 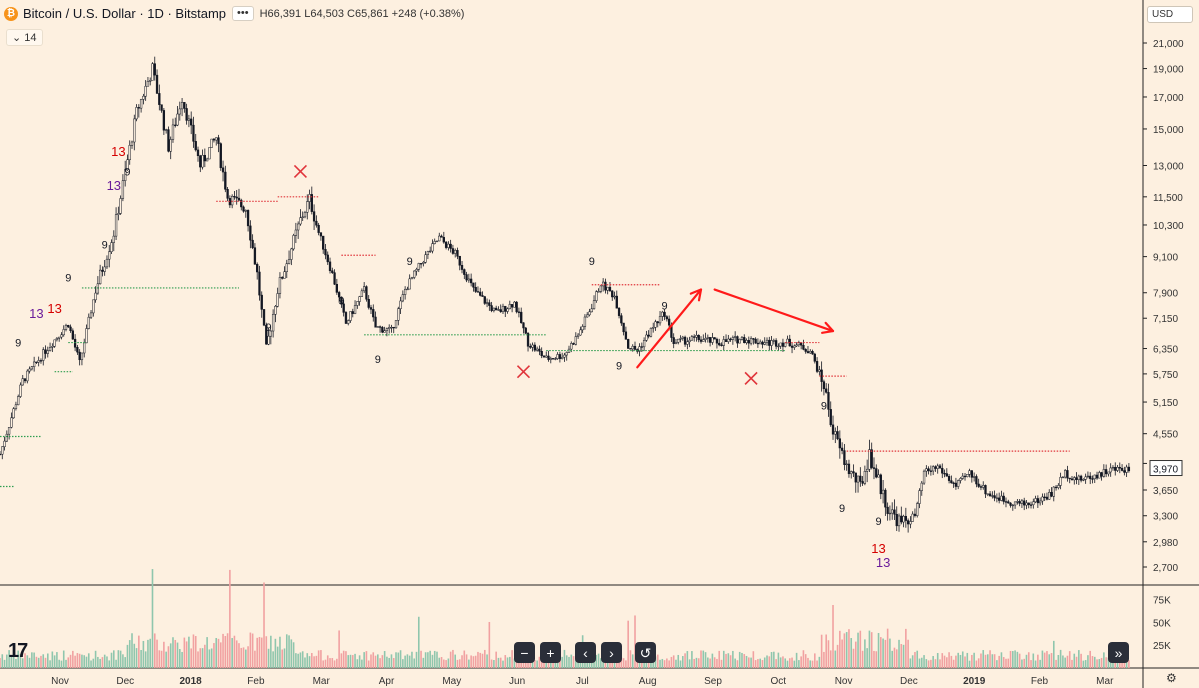 I want to click on volume-tick-label: 25K, so click(x=1162, y=646).